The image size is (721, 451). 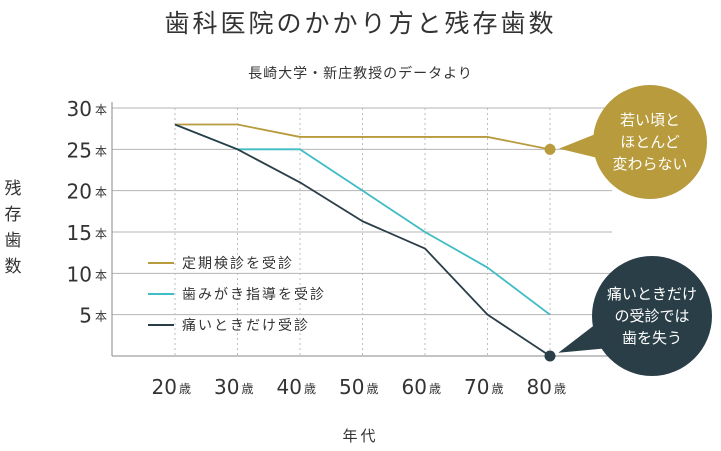 I want to click on legend-label: 痛いときだけ受診, so click(x=246, y=325).